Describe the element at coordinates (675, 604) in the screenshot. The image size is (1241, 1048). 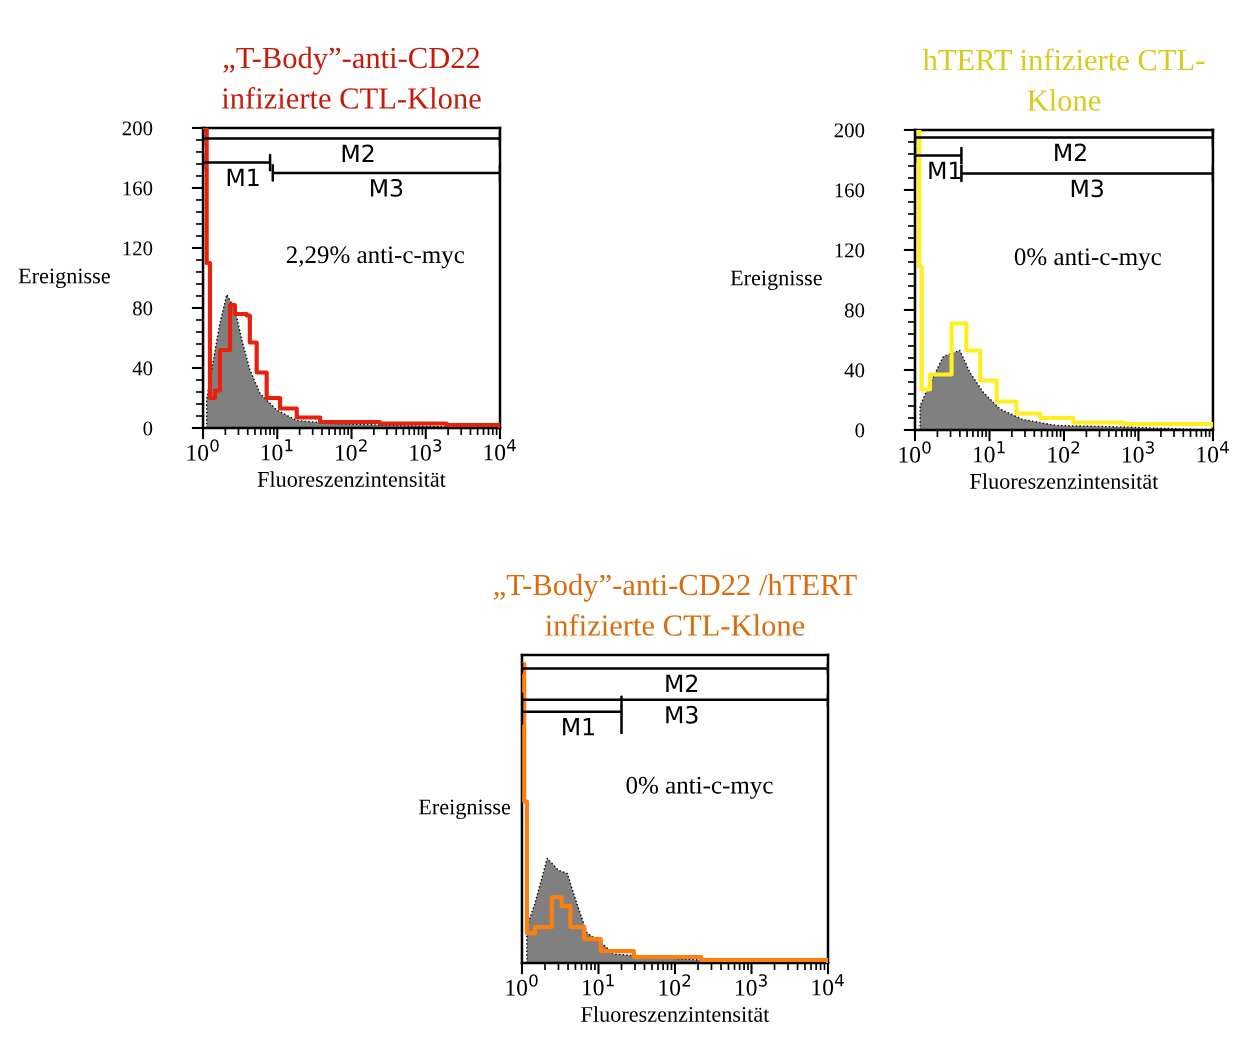
I see `chart-title: „T-Body”-anti-CD22 /hTERT infizierte CTL-Klone` at that location.